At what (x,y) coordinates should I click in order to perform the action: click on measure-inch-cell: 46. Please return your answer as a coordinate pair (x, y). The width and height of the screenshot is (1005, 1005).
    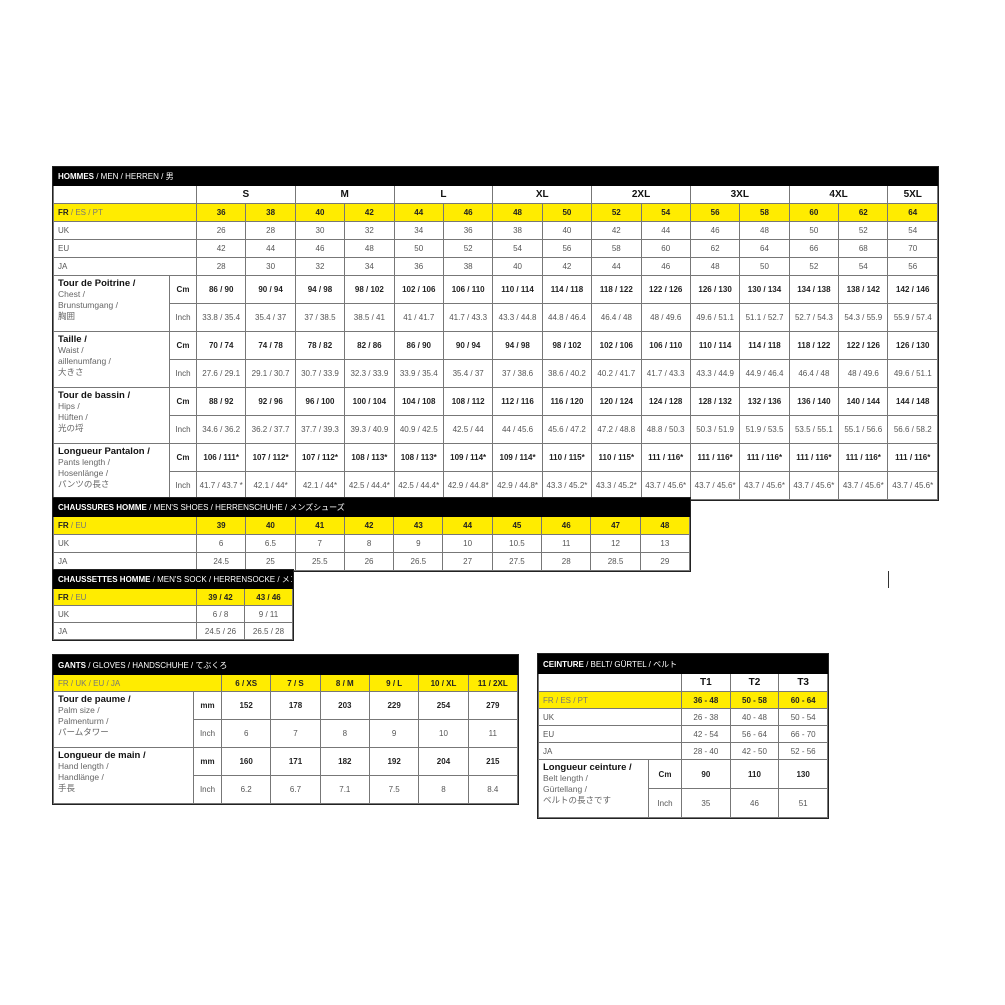
    Looking at the image, I should click on (754, 803).